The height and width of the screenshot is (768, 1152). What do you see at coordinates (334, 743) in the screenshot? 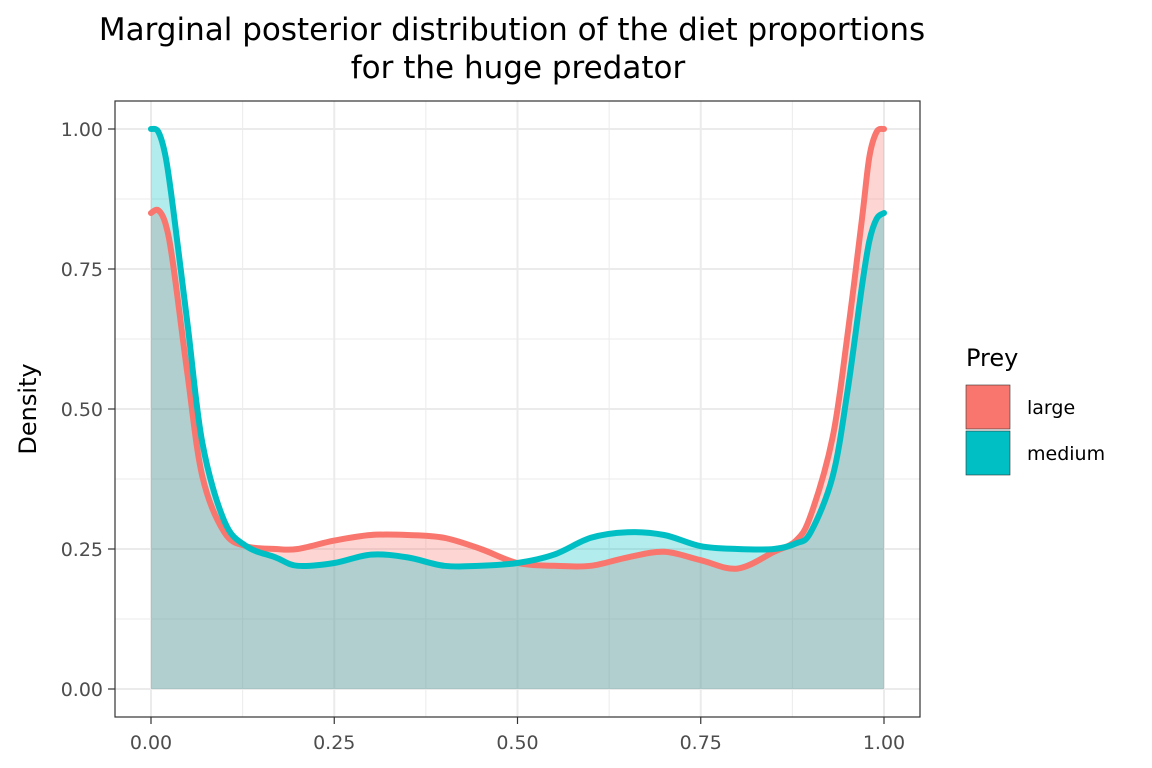
I see `x-tick-label: 0.25` at bounding box center [334, 743].